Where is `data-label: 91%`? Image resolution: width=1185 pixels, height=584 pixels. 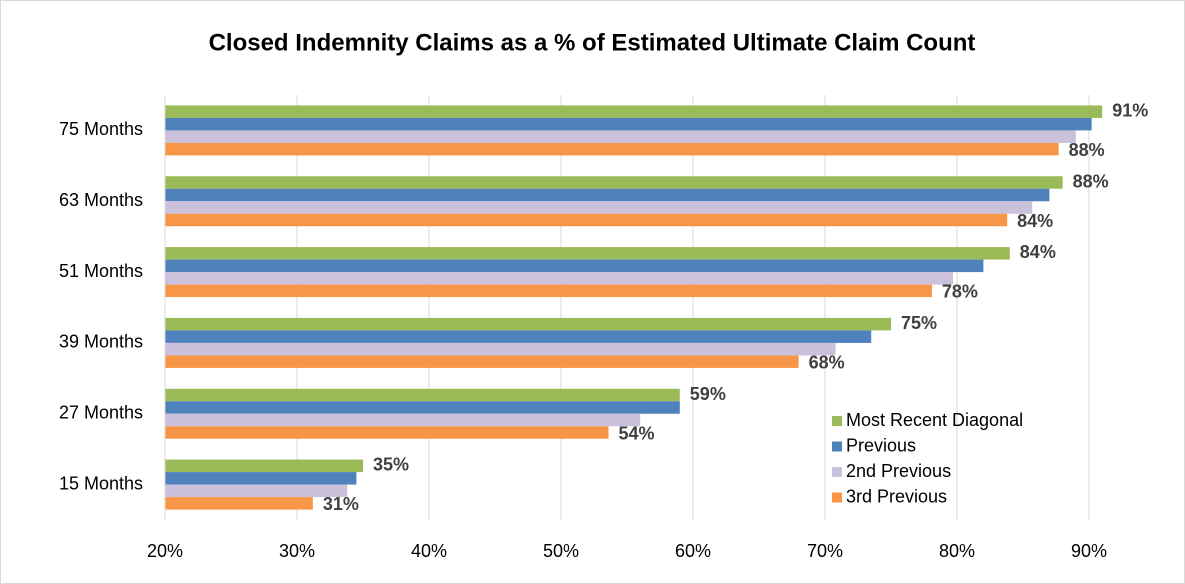
data-label: 91% is located at coordinates (1130, 110).